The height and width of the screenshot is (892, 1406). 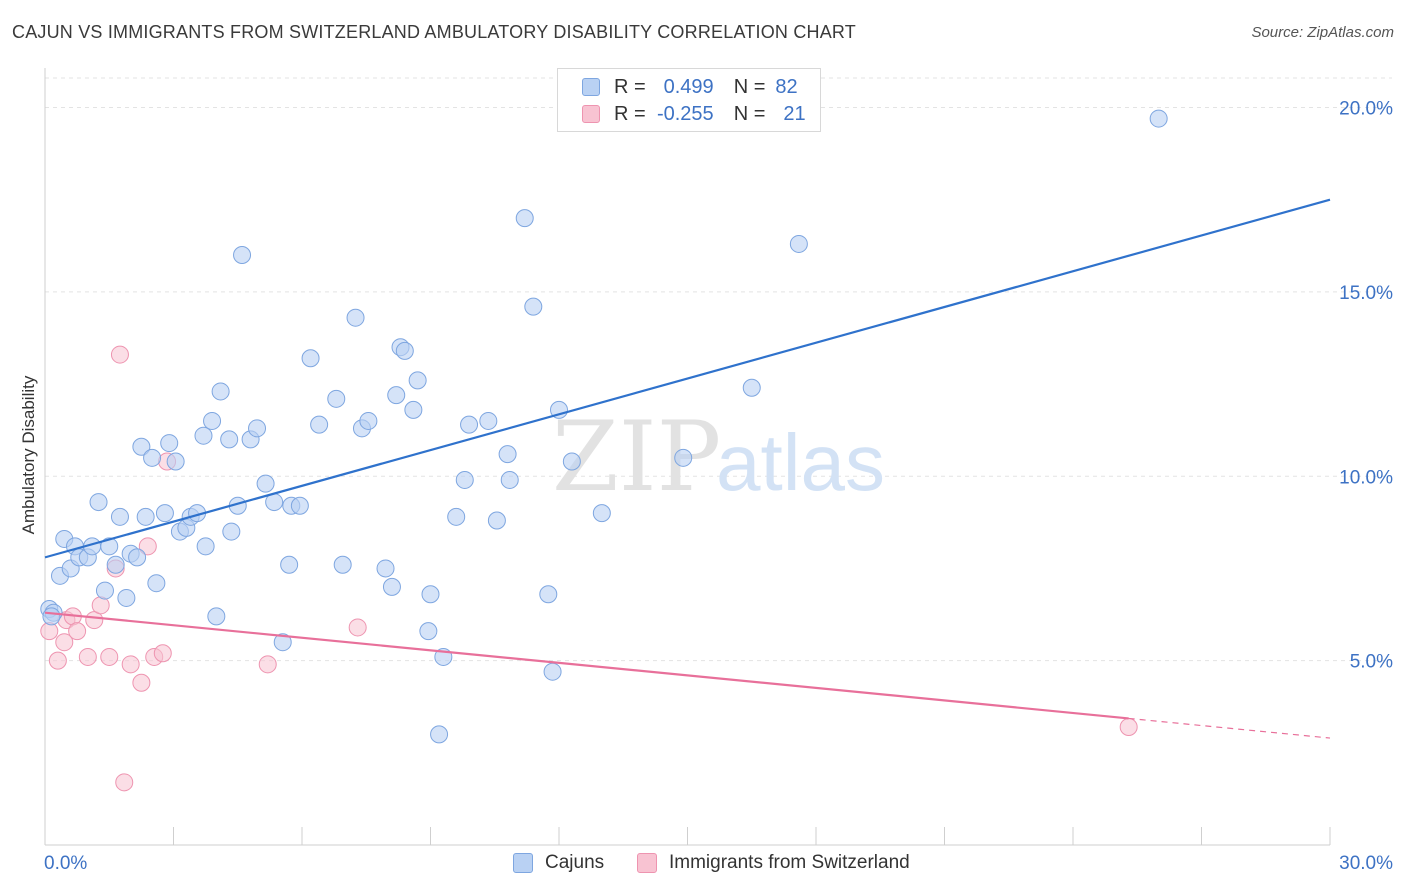 What do you see at coordinates (28, 454) in the screenshot?
I see `y-axis-title: Ambulatory Disability` at bounding box center [28, 454].